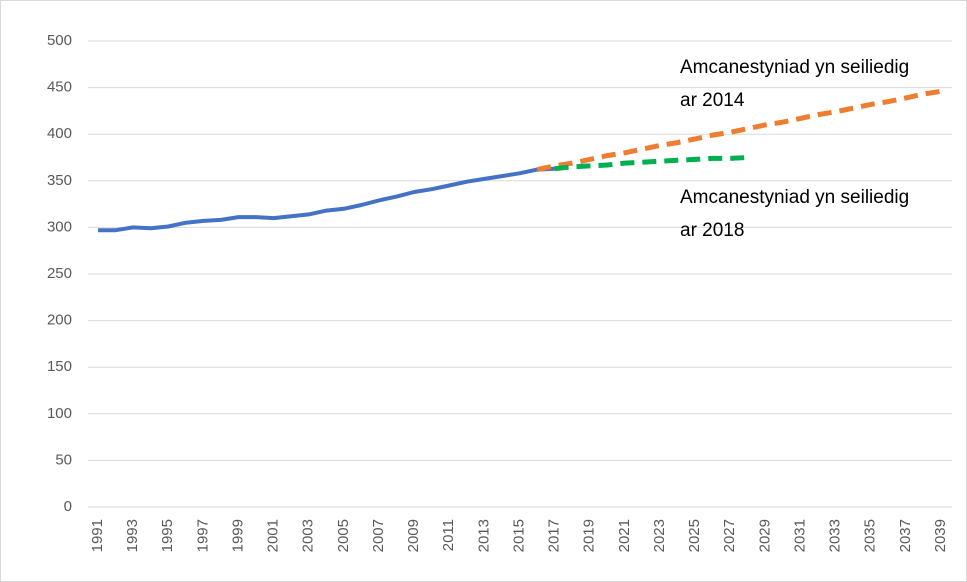  I want to click on x-tick-label: 2023, so click(659, 535).